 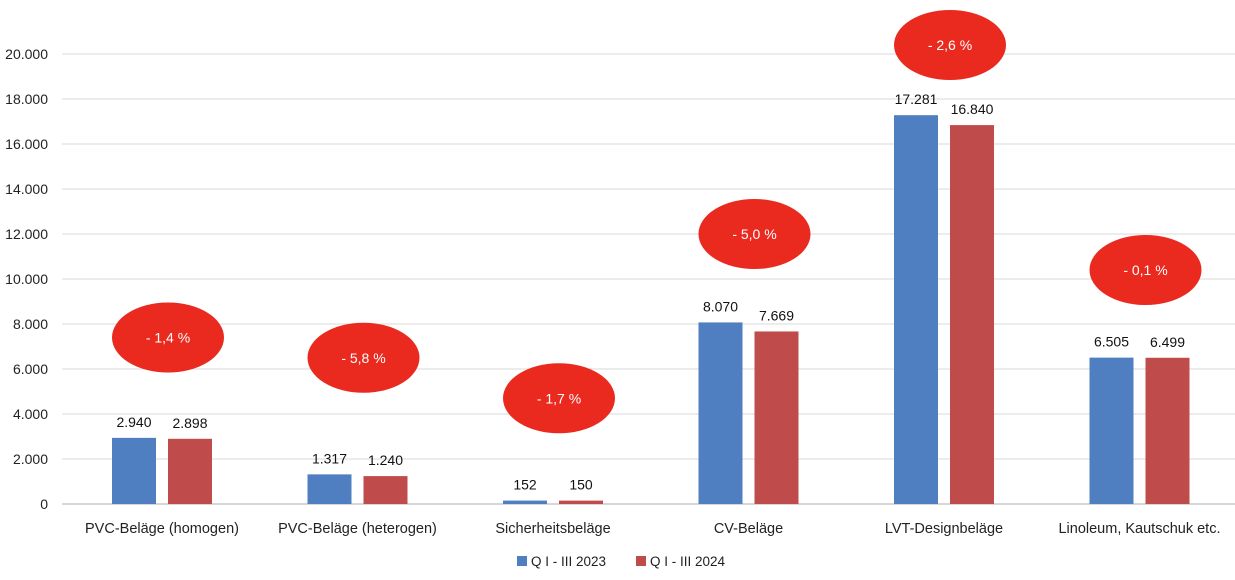 I want to click on change-badge: - 5,0 %, so click(x=754, y=234).